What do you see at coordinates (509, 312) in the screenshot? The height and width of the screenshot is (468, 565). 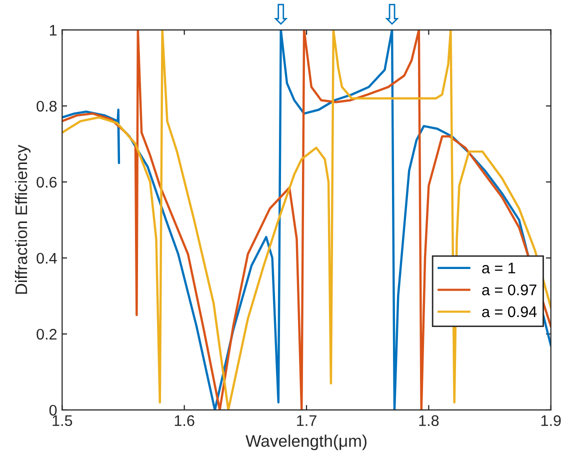 I see `legend-label: a = 0.94` at bounding box center [509, 312].